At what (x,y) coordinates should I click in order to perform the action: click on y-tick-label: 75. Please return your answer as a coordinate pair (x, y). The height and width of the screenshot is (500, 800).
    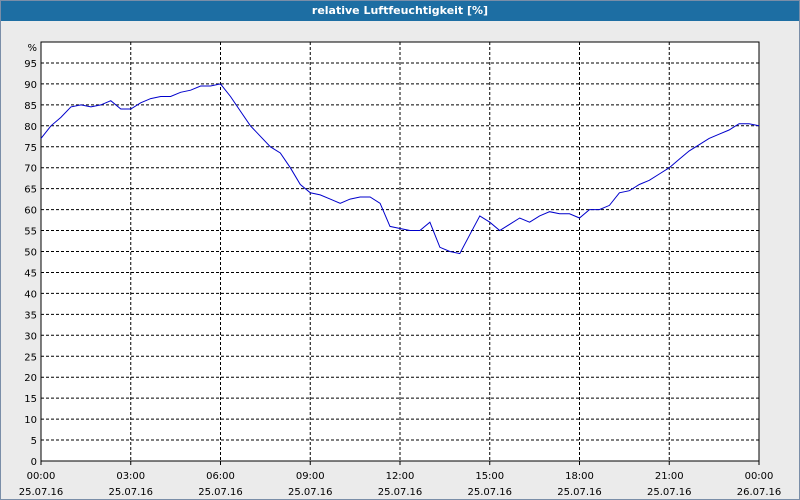
    Looking at the image, I should click on (30, 148).